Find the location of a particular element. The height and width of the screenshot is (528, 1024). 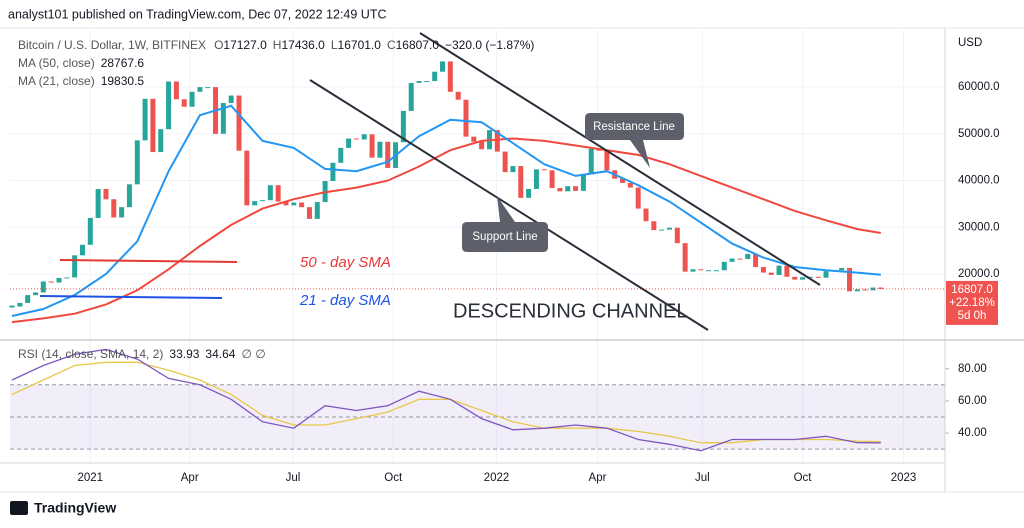

legend-value: 17436.0 is located at coordinates (303, 45).